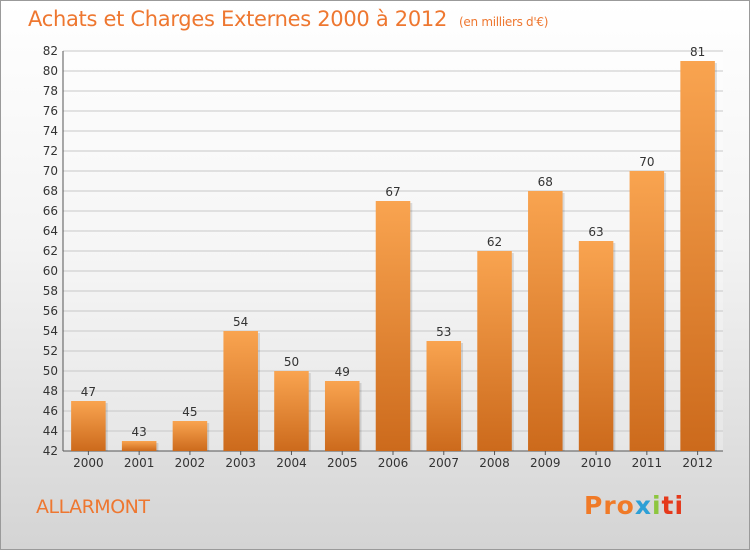 The width and height of the screenshot is (750, 550). What do you see at coordinates (342, 372) in the screenshot?
I see `data-label: 49` at bounding box center [342, 372].